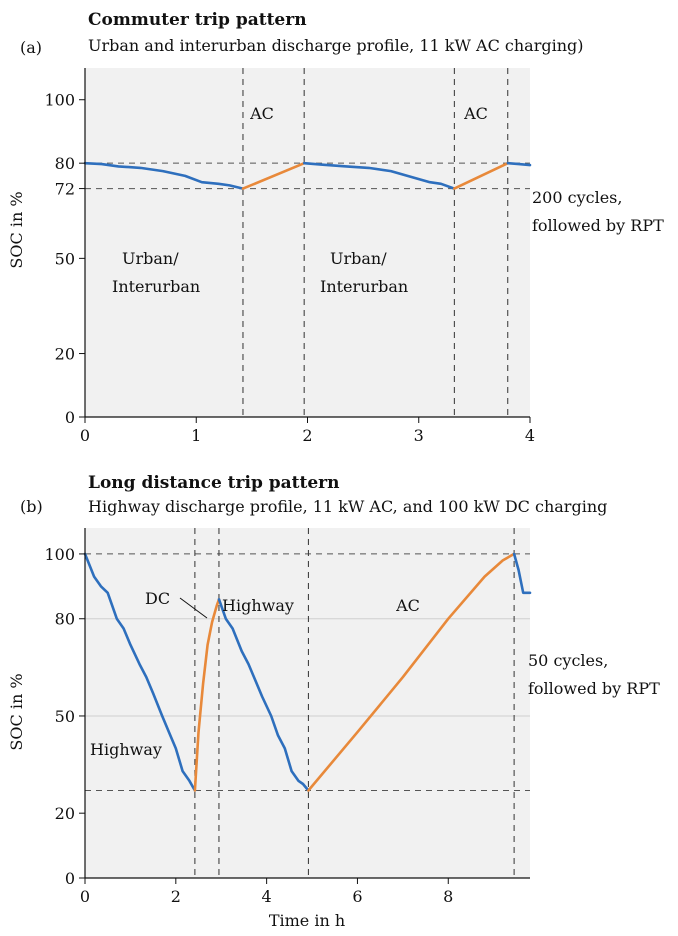 This screenshot has height=936, width=678. Describe the element at coordinates (193, 608) in the screenshot. I see `chart-b-dc-leader-line` at that location.